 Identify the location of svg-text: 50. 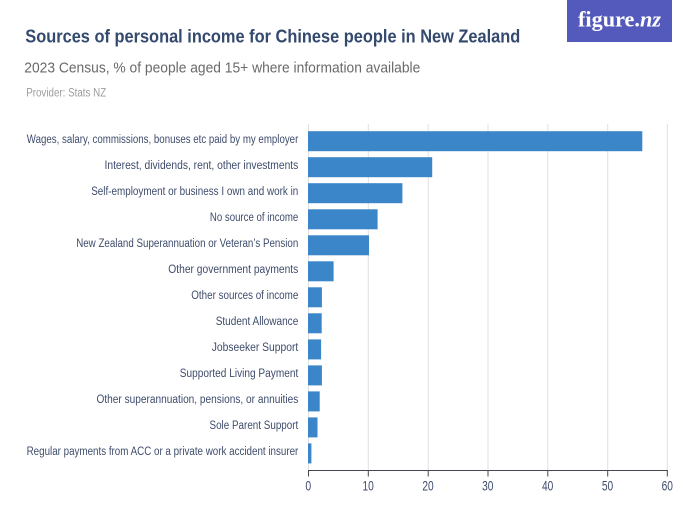
(607, 486).